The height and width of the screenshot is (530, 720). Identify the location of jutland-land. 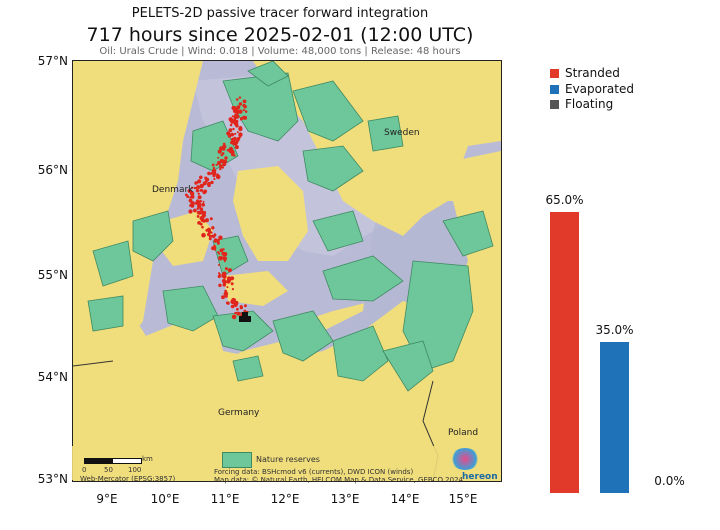
(138, 211).